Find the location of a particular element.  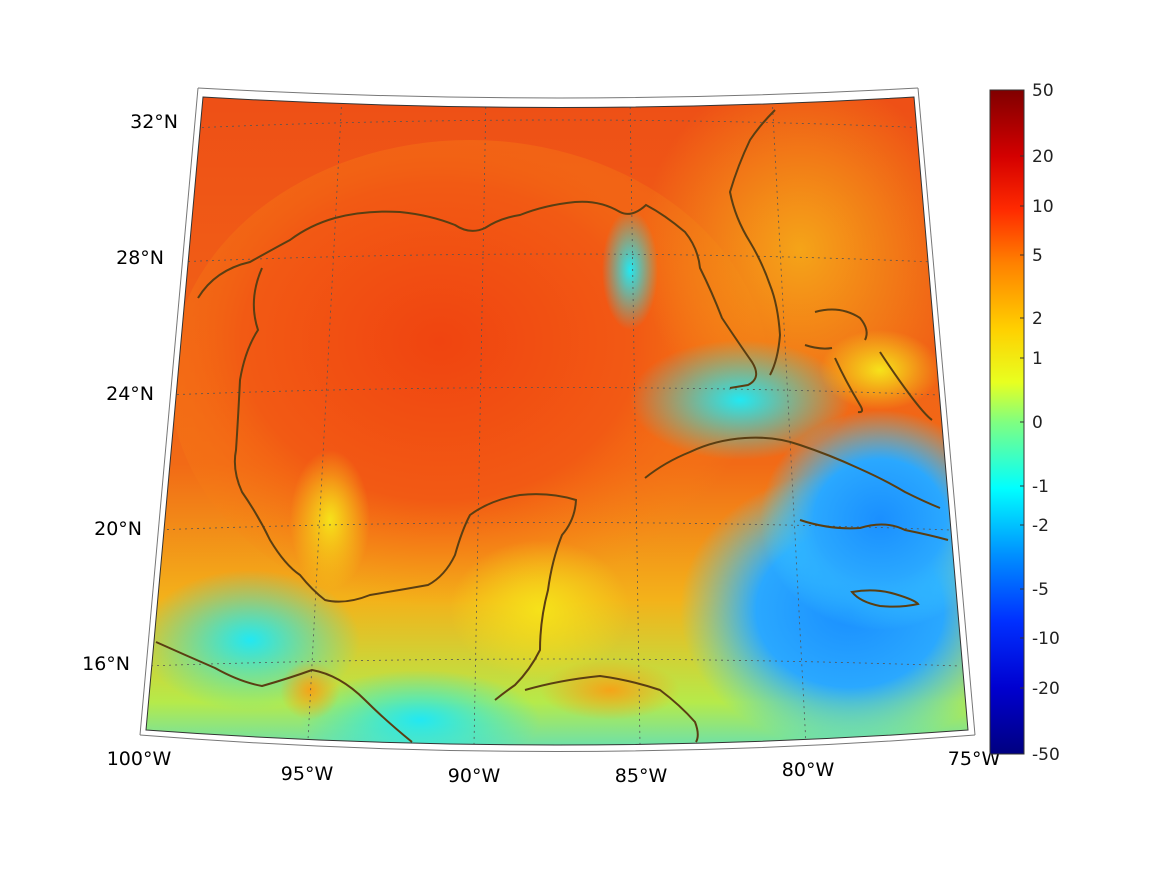

lon-label: 95°W is located at coordinates (307, 774).